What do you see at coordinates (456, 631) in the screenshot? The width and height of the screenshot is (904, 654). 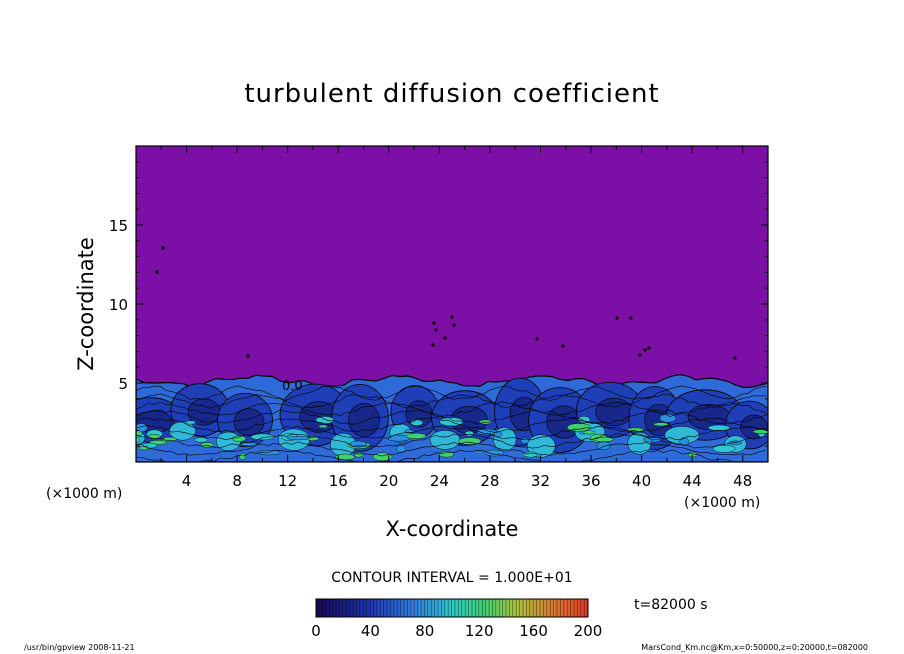 I see `colorbar-ticks: 0 40 80 120 160 200` at bounding box center [456, 631].